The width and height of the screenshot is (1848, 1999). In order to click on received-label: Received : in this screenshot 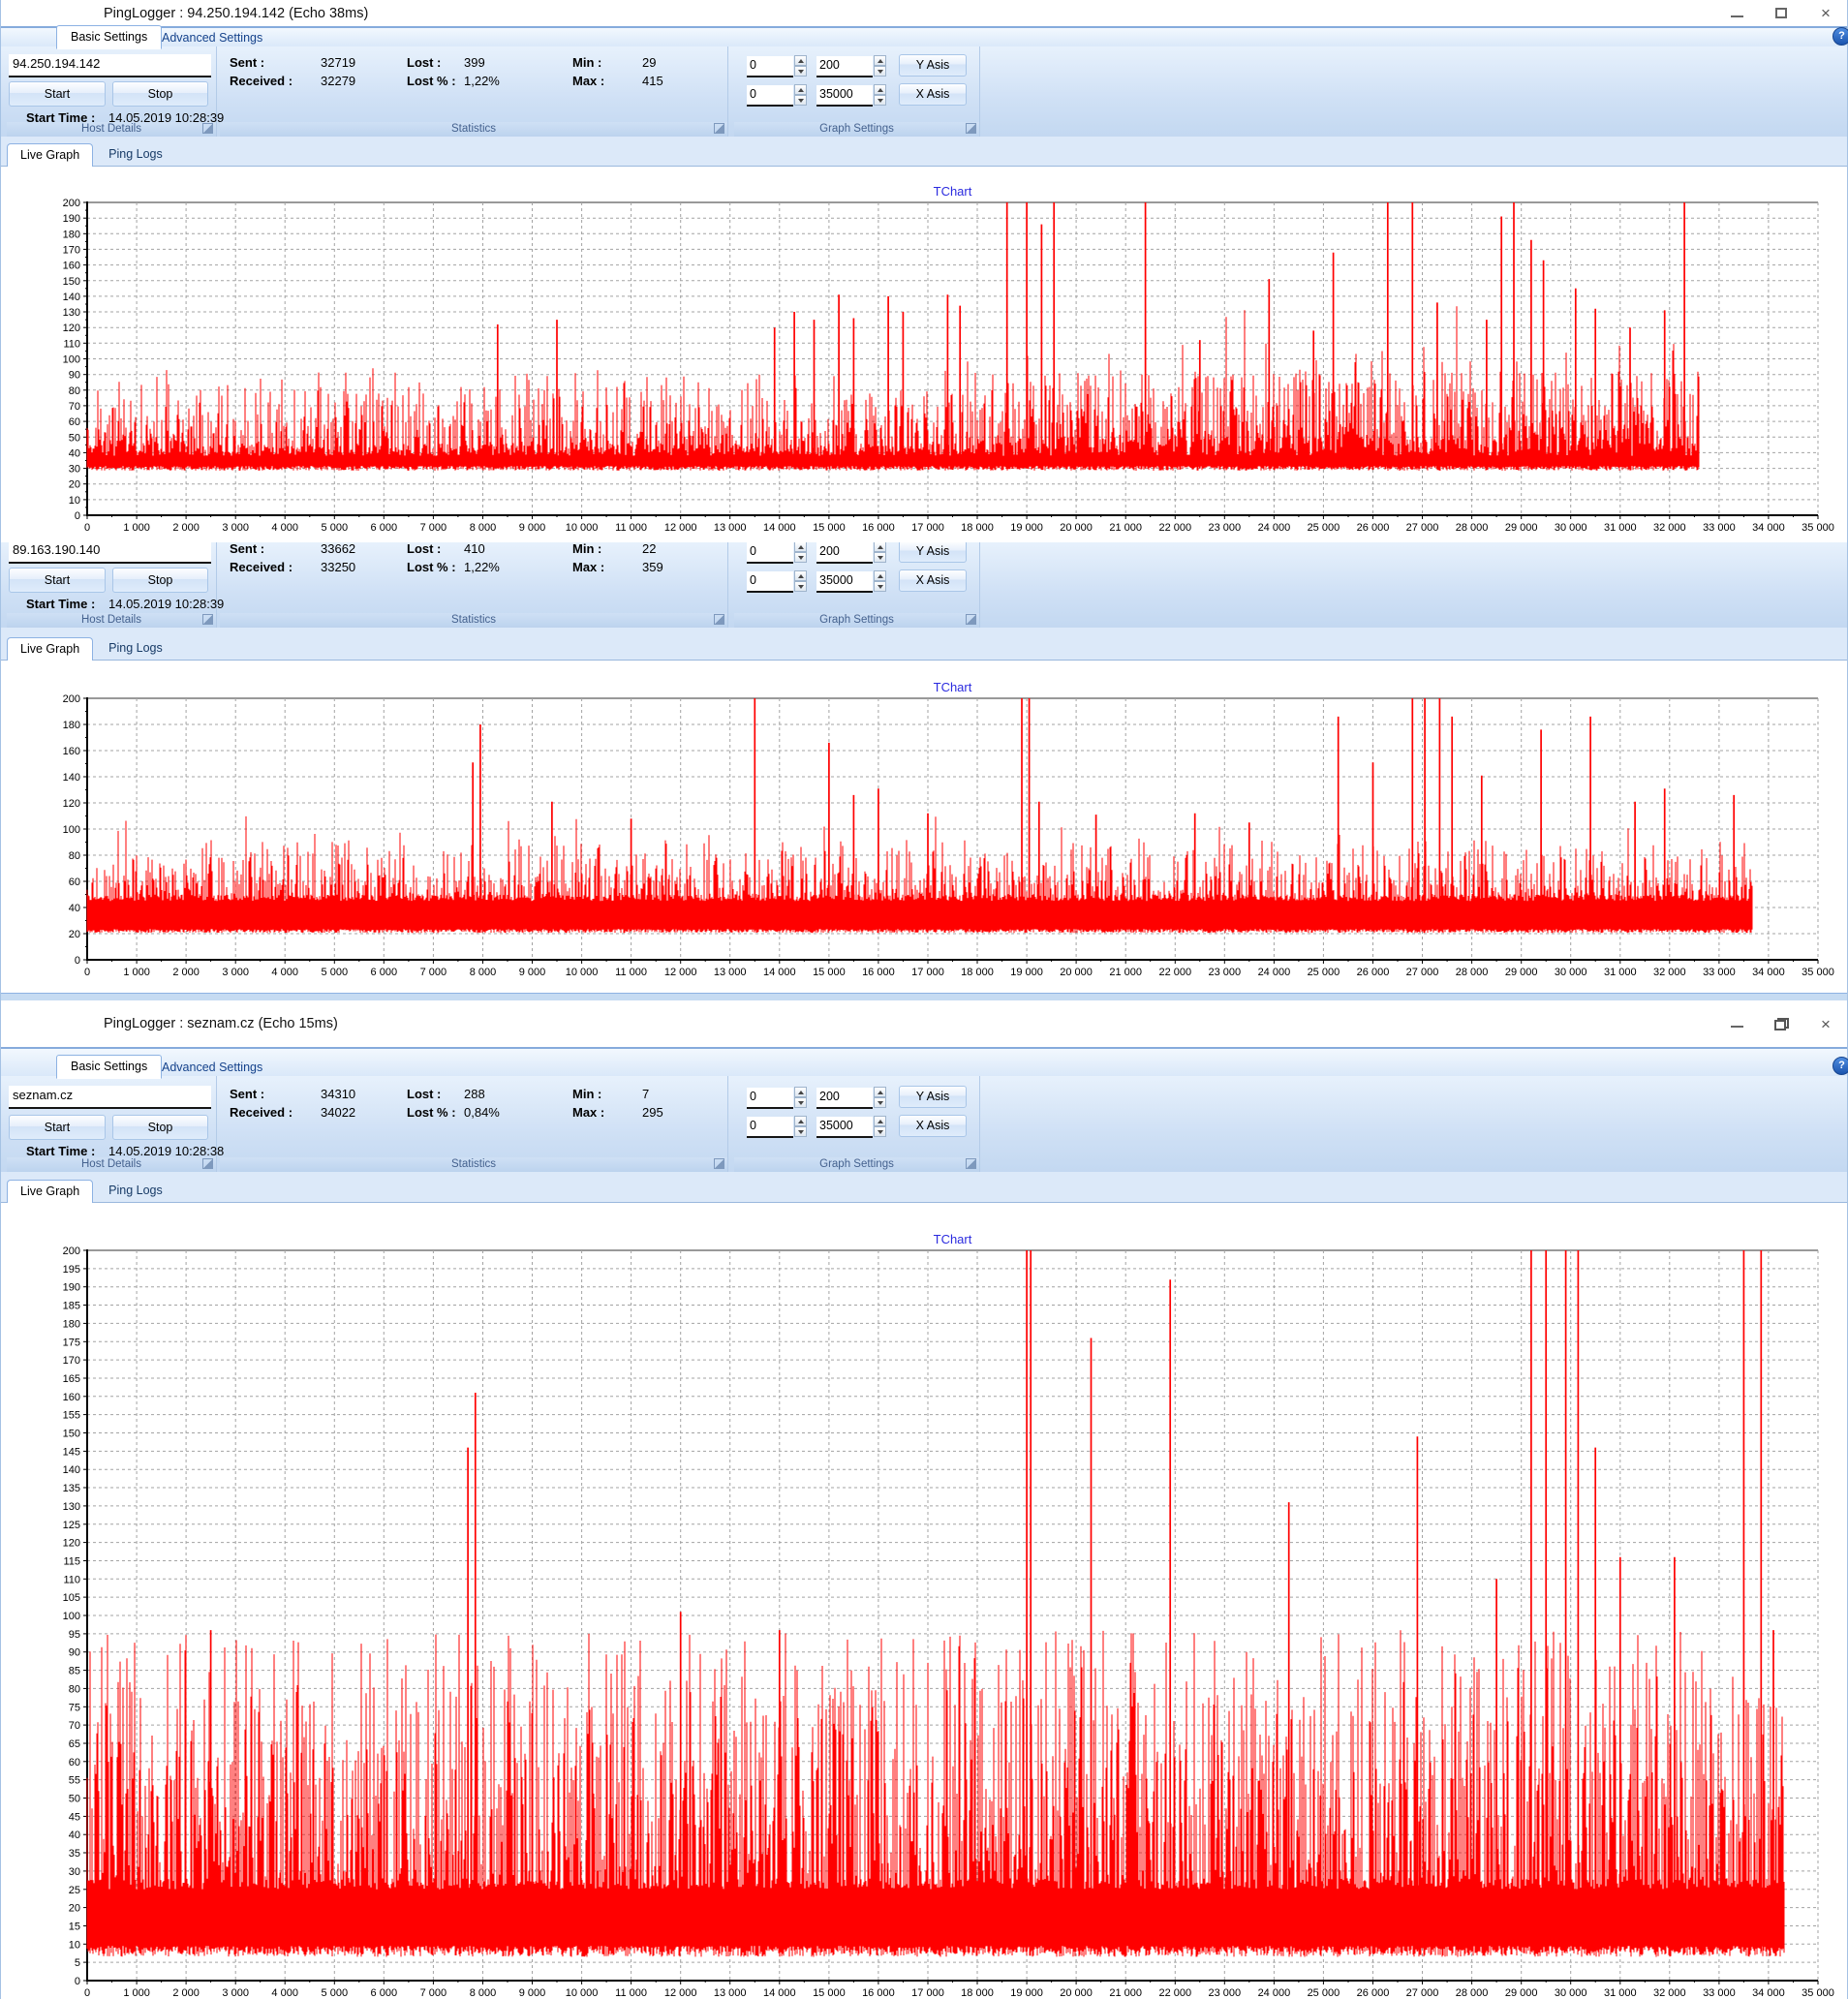, I will do `click(262, 1112)`.